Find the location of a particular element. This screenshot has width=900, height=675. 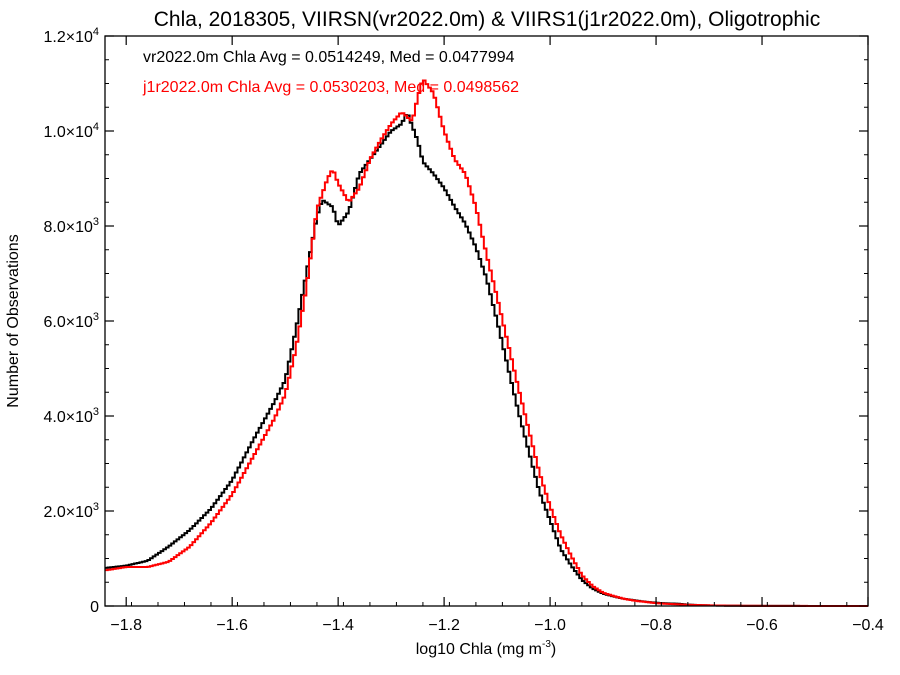

y-tick-label: 4.0×10³ is located at coordinates (71, 416).